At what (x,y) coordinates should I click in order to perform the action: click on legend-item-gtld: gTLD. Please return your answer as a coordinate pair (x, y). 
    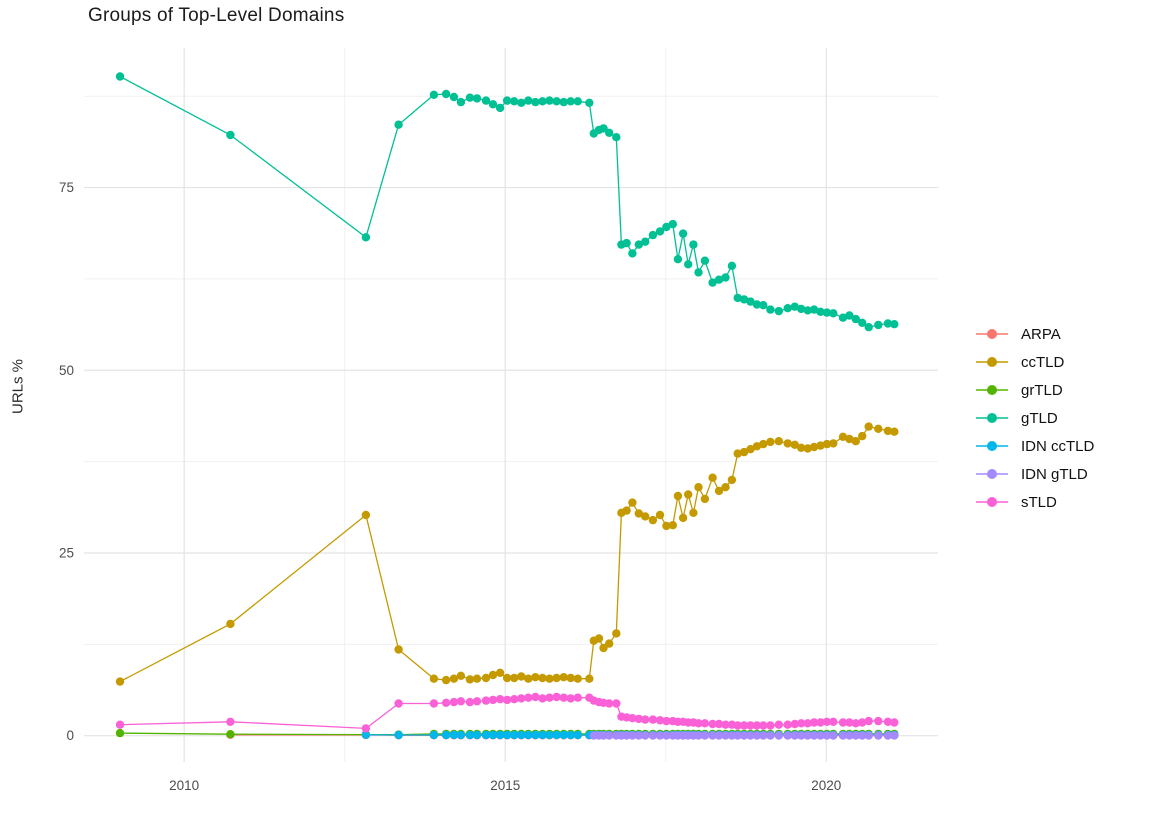
    Looking at the image, I should click on (1035, 418).